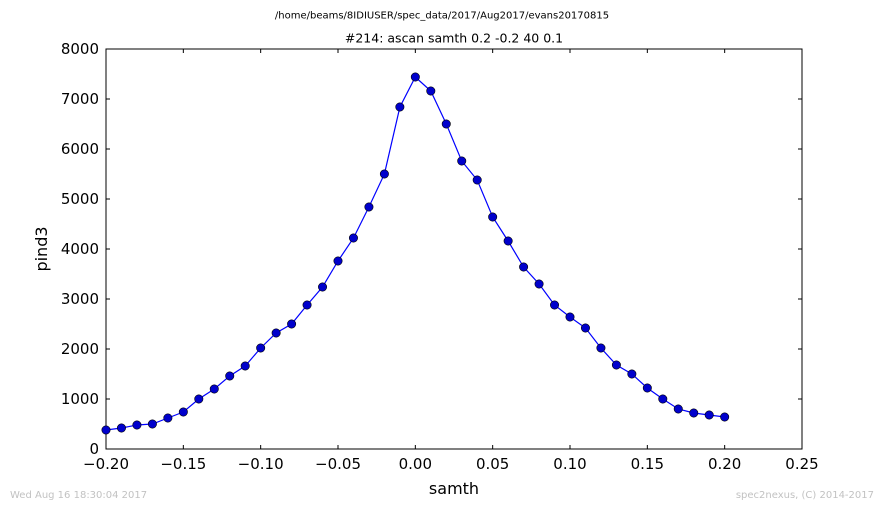 The height and width of the screenshot is (509, 884). I want to click on y-tick-label: 4000, so click(80, 249).